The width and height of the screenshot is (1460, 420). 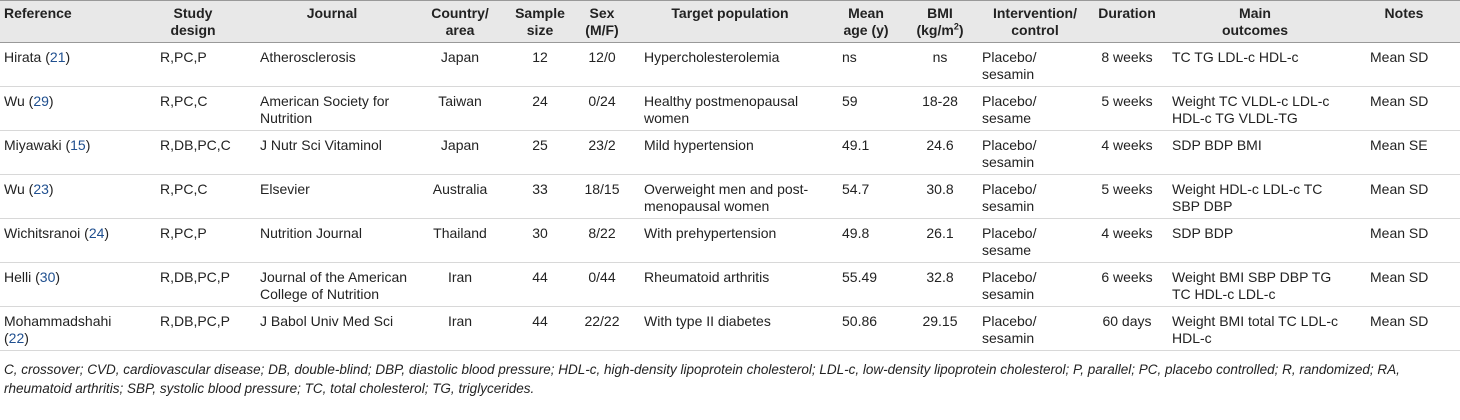 I want to click on cell-age: 55.49, so click(x=866, y=284).